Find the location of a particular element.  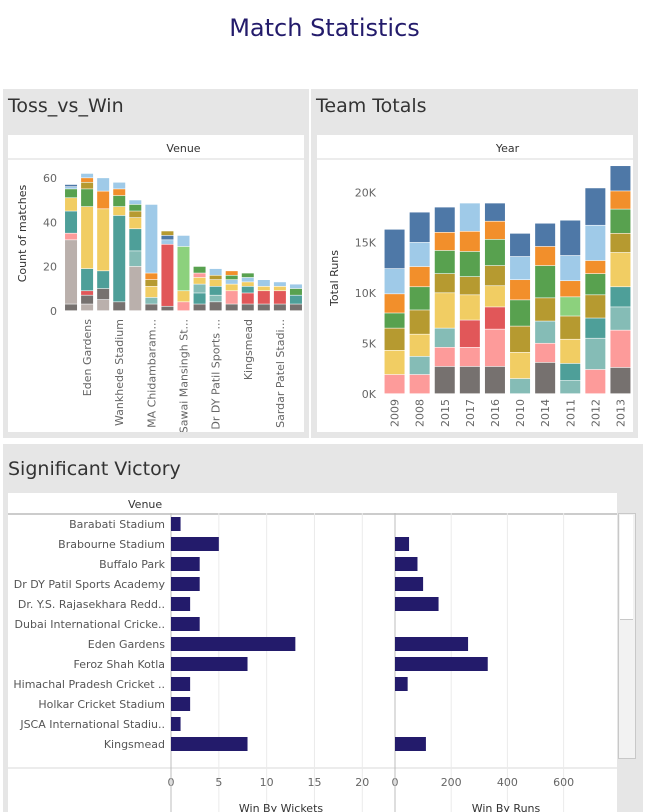

x-axis-label: Win By Wickets is located at coordinates (281, 807).